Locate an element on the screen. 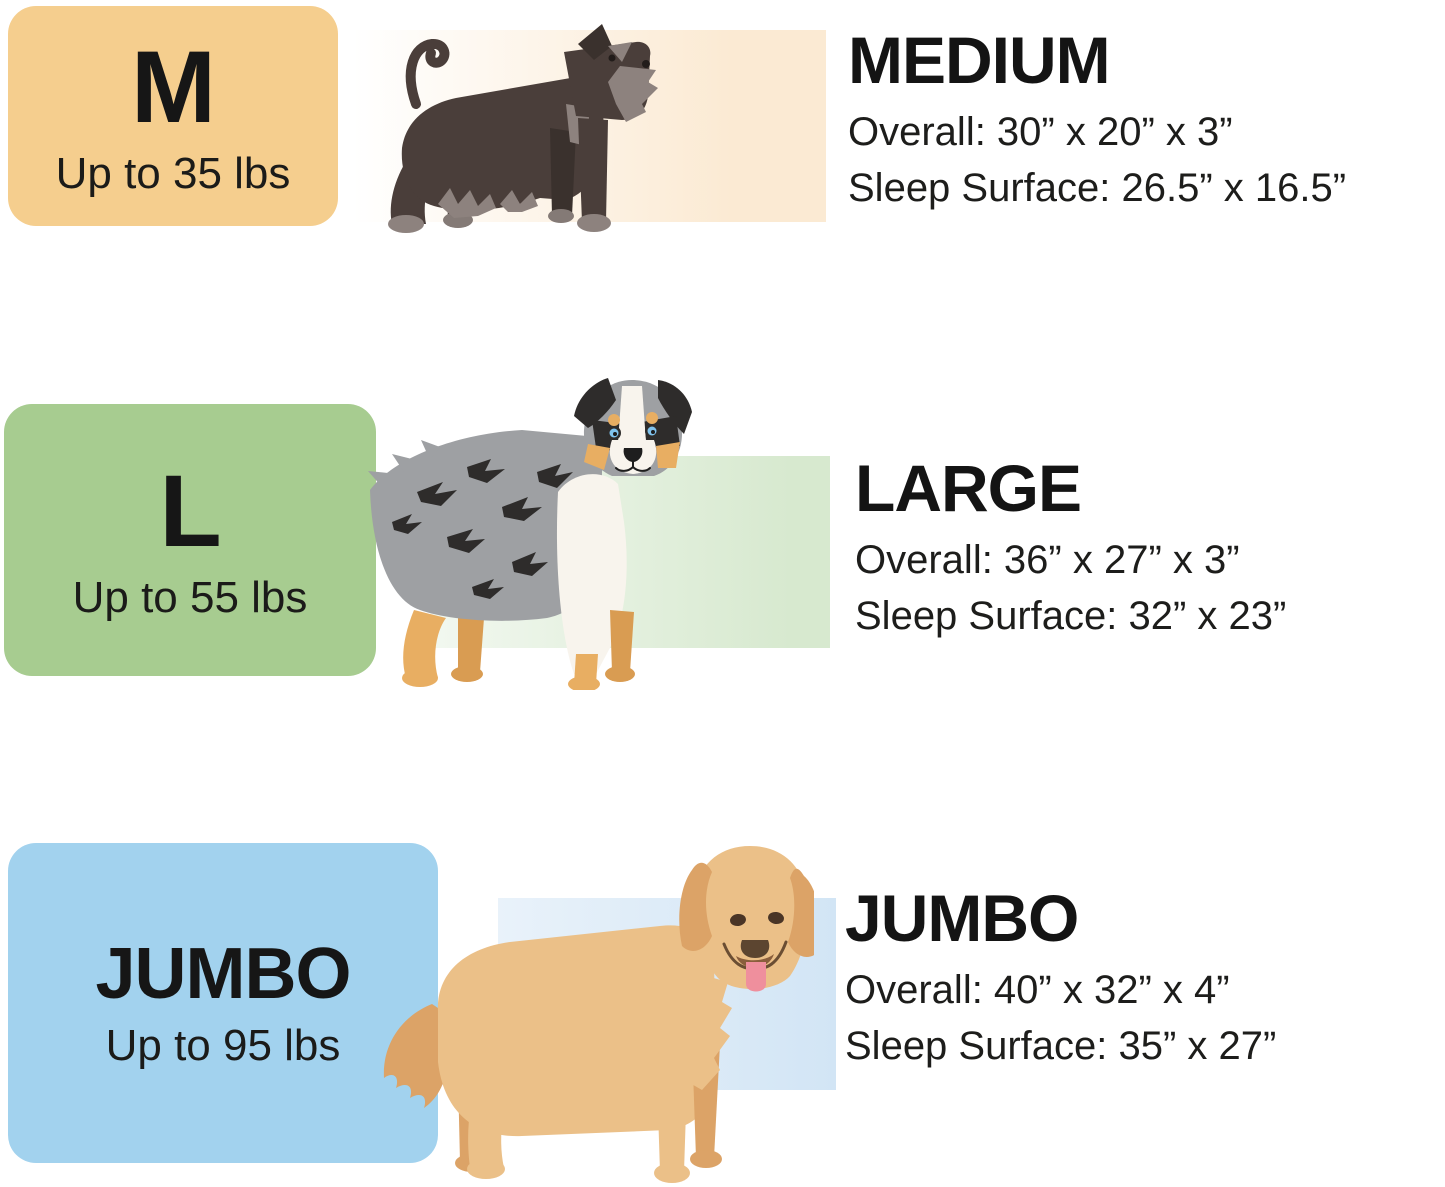  australian-shepherd-illustration is located at coordinates (530, 534).